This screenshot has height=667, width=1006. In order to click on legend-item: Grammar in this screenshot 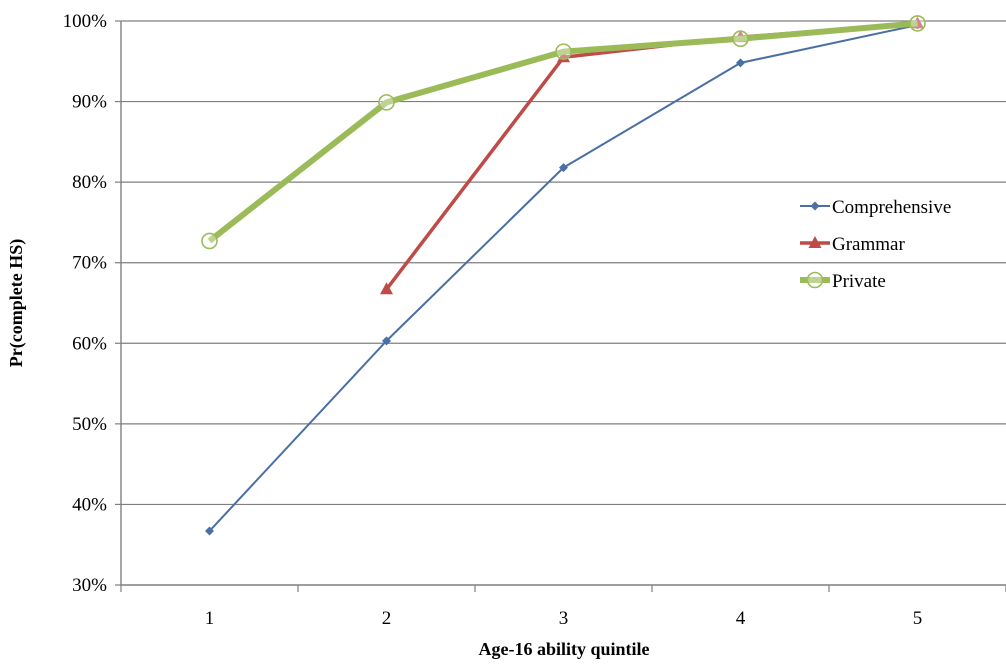, I will do `click(852, 244)`.